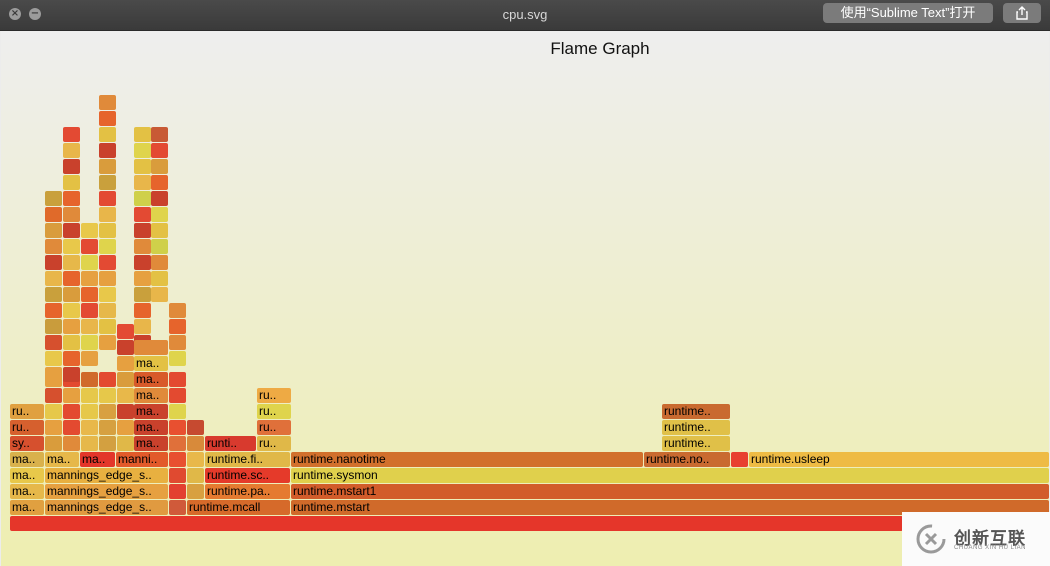 The width and height of the screenshot is (1050, 566). What do you see at coordinates (106, 491) in the screenshot?
I see `flame-frame: mannings_edge_s..` at bounding box center [106, 491].